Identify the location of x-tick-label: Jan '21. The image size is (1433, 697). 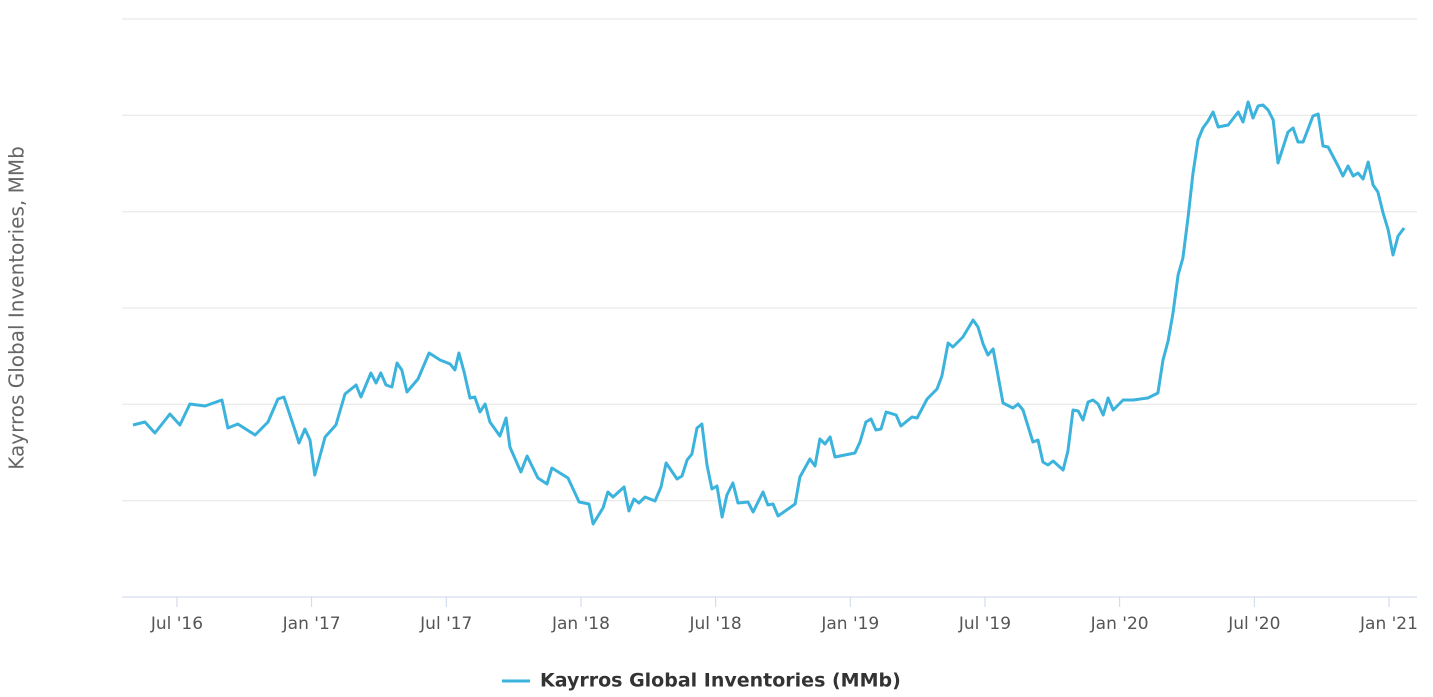
(1388, 624).